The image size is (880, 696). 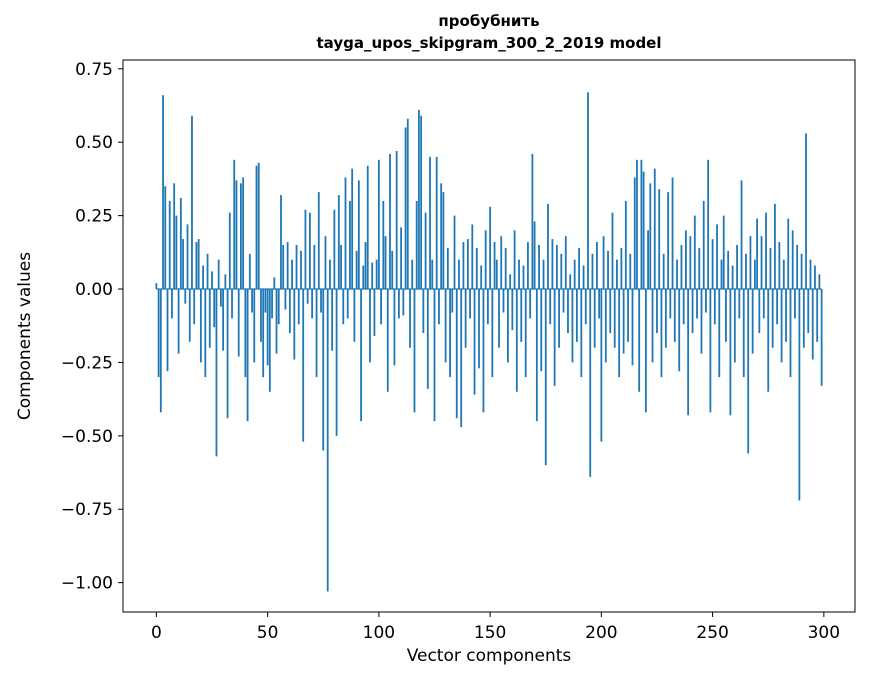 I want to click on y-tick-label: 0.50, so click(x=94, y=143).